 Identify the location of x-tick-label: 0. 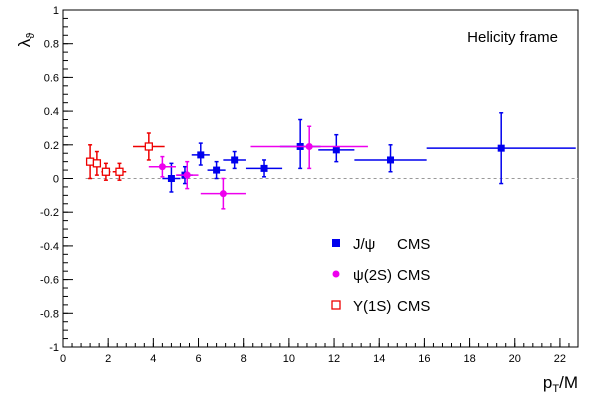
(63, 359).